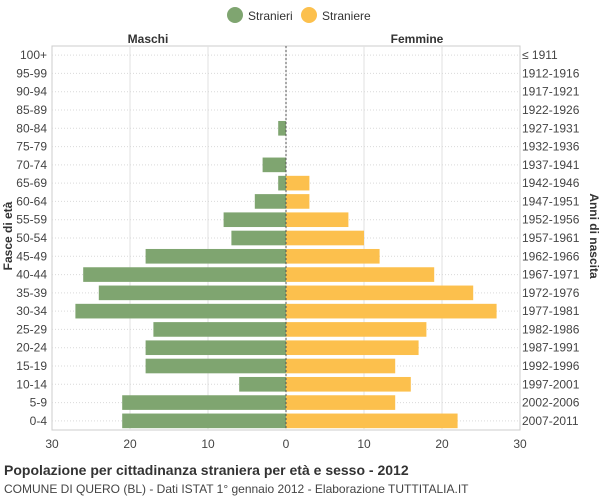  I want to click on y-tick-label-birth: 1997-2001, so click(551, 384).